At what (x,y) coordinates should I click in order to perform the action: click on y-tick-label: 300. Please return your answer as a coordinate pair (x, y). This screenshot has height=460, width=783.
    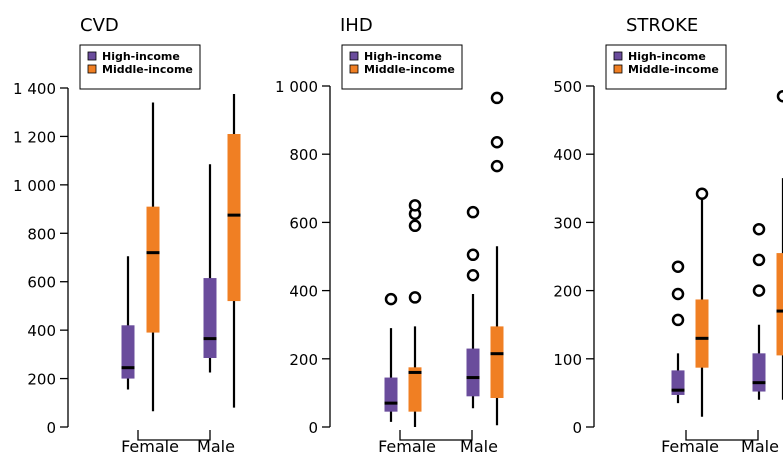
    Looking at the image, I should click on (567, 223).